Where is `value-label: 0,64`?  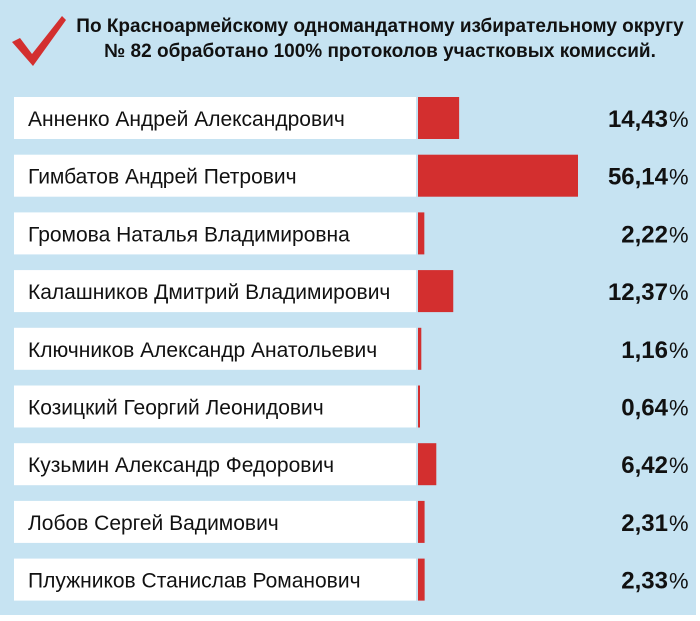 value-label: 0,64 is located at coordinates (644, 408).